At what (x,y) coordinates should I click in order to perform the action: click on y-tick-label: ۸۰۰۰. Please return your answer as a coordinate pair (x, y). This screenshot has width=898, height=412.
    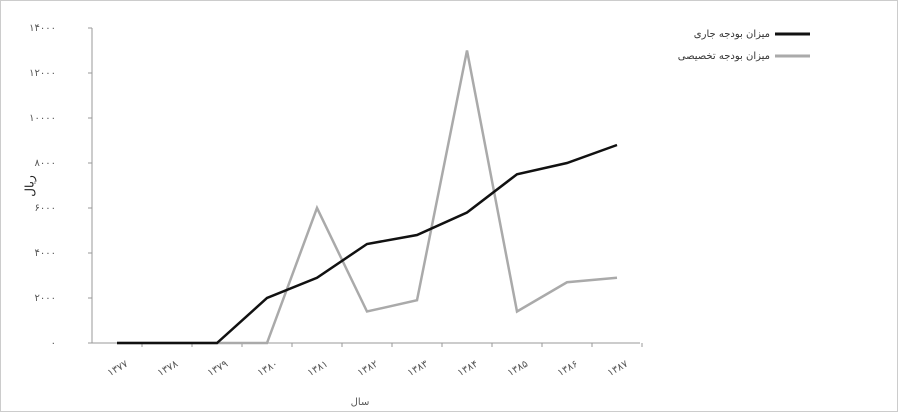
    Looking at the image, I should click on (45, 163).